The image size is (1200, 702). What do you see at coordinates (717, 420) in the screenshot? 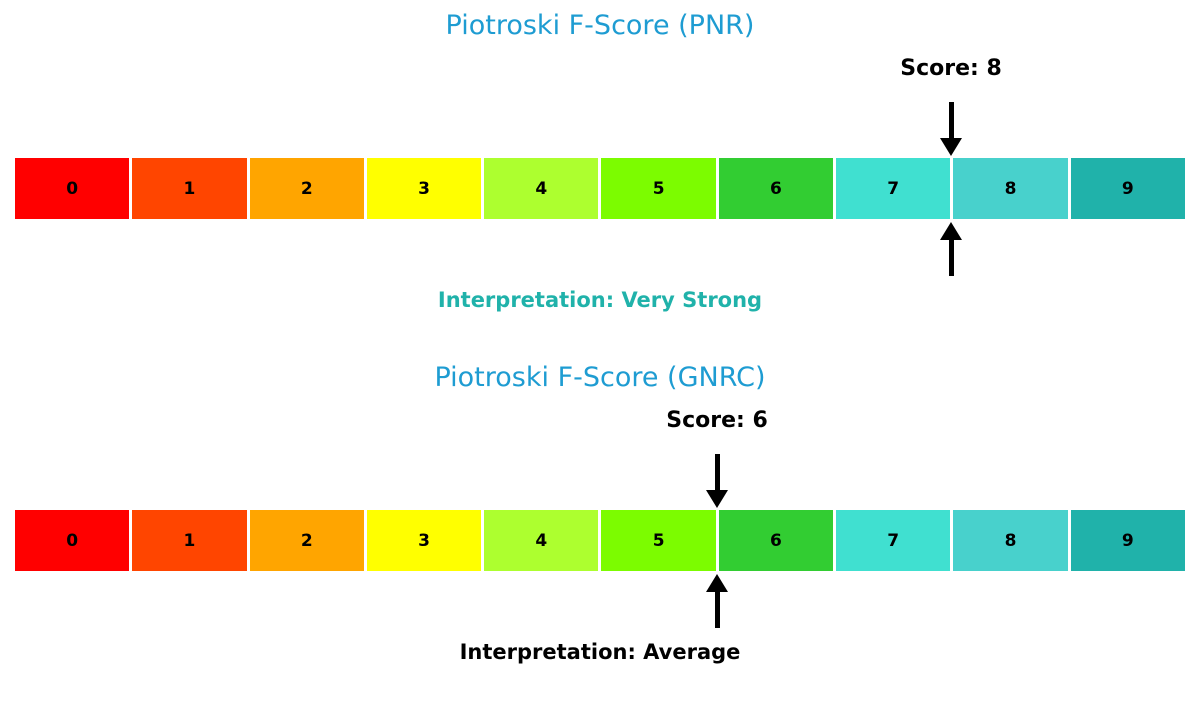
I see `score-label: Score: 6` at bounding box center [717, 420].